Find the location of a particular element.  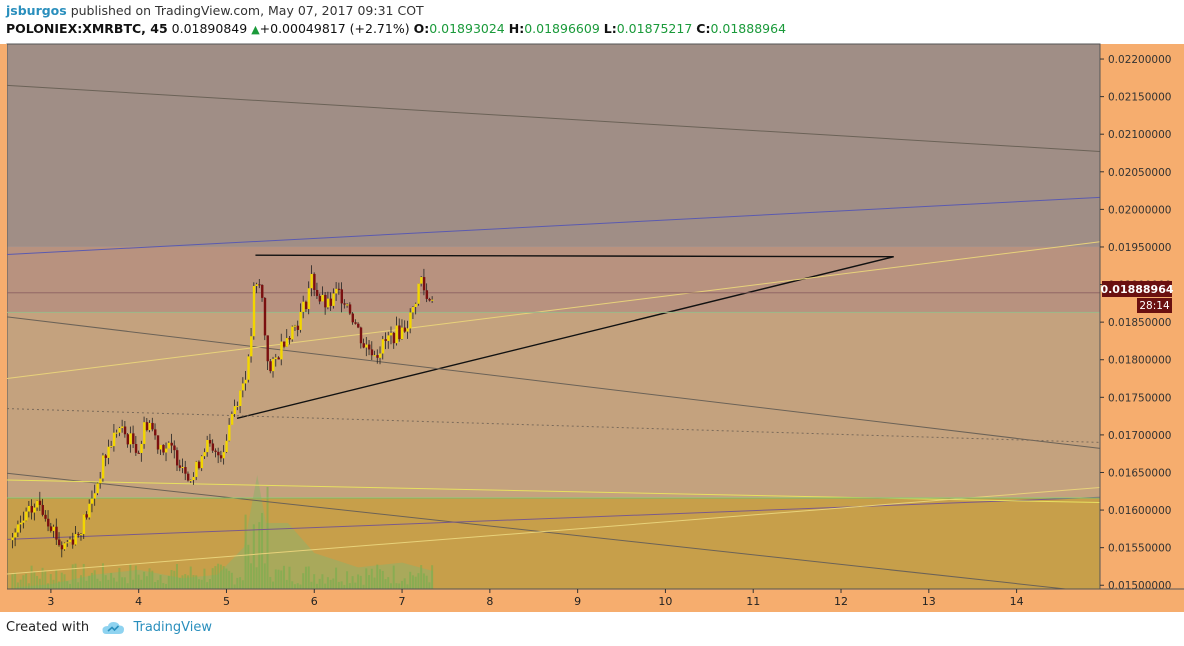

time-tick-label: 3 is located at coordinates (50, 601).